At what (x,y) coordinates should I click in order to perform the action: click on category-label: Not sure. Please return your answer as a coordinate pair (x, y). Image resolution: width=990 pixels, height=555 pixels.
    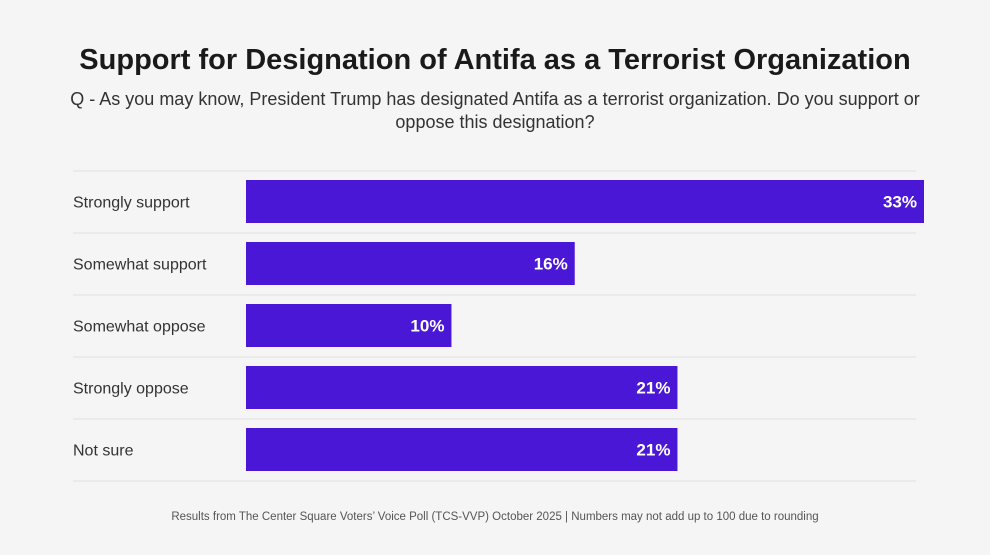
    Looking at the image, I should click on (103, 451).